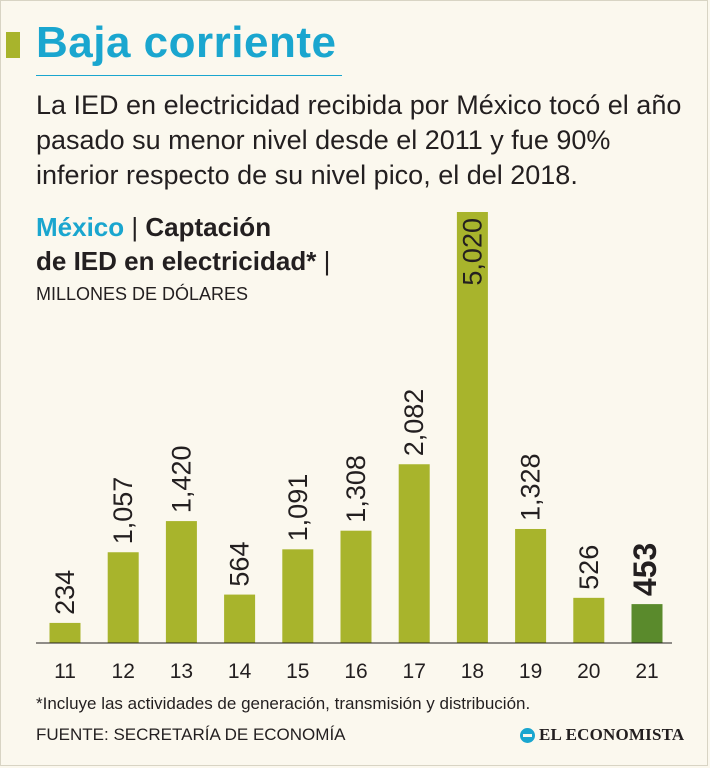 The image size is (710, 768). What do you see at coordinates (181, 671) in the screenshot?
I see `x-tick-13: 13` at bounding box center [181, 671].